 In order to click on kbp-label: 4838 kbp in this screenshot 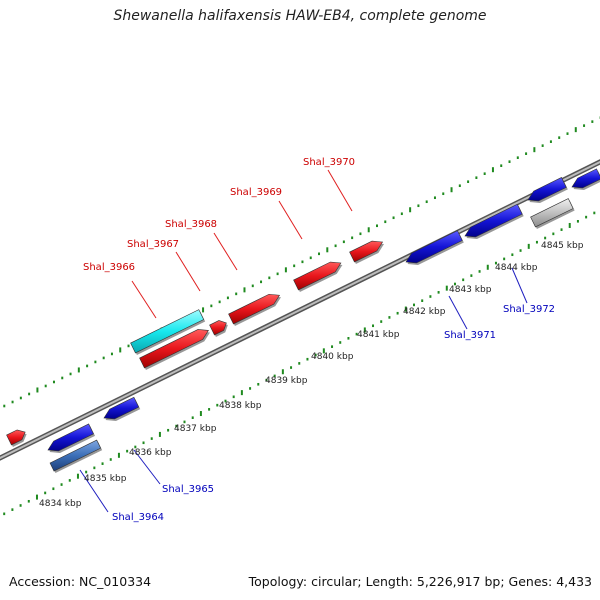, I will do `click(240, 406)`.